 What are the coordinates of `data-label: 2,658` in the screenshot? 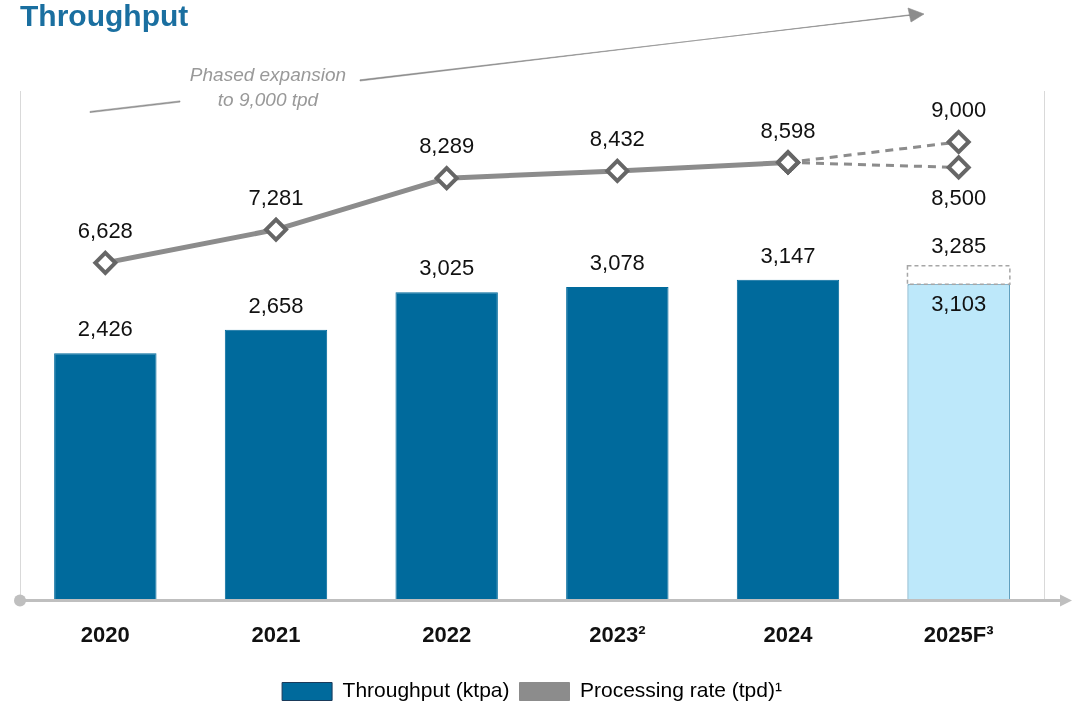 It's located at (276, 305).